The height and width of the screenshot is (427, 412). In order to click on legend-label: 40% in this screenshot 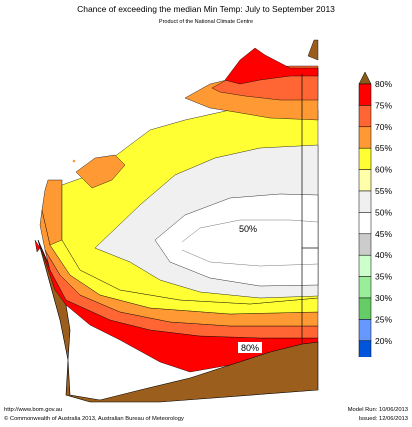, I will do `click(383, 255)`.